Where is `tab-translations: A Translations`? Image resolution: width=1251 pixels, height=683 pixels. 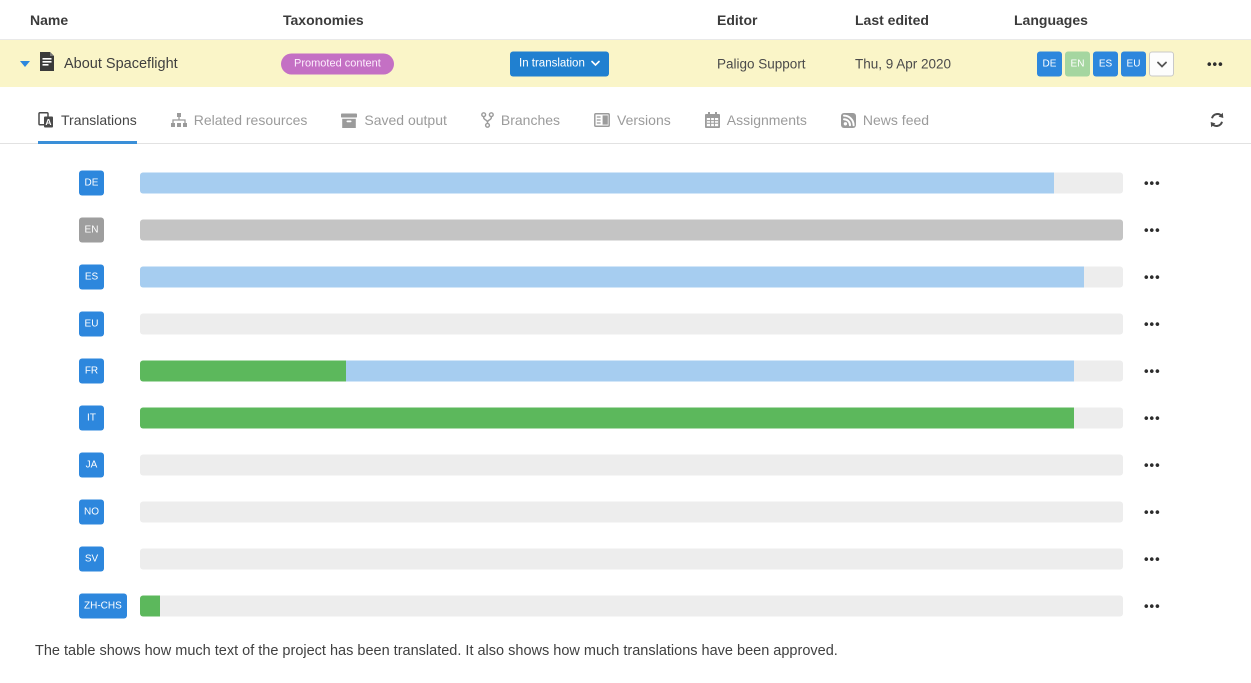
tab-translations: A Translations is located at coordinates (87, 122).